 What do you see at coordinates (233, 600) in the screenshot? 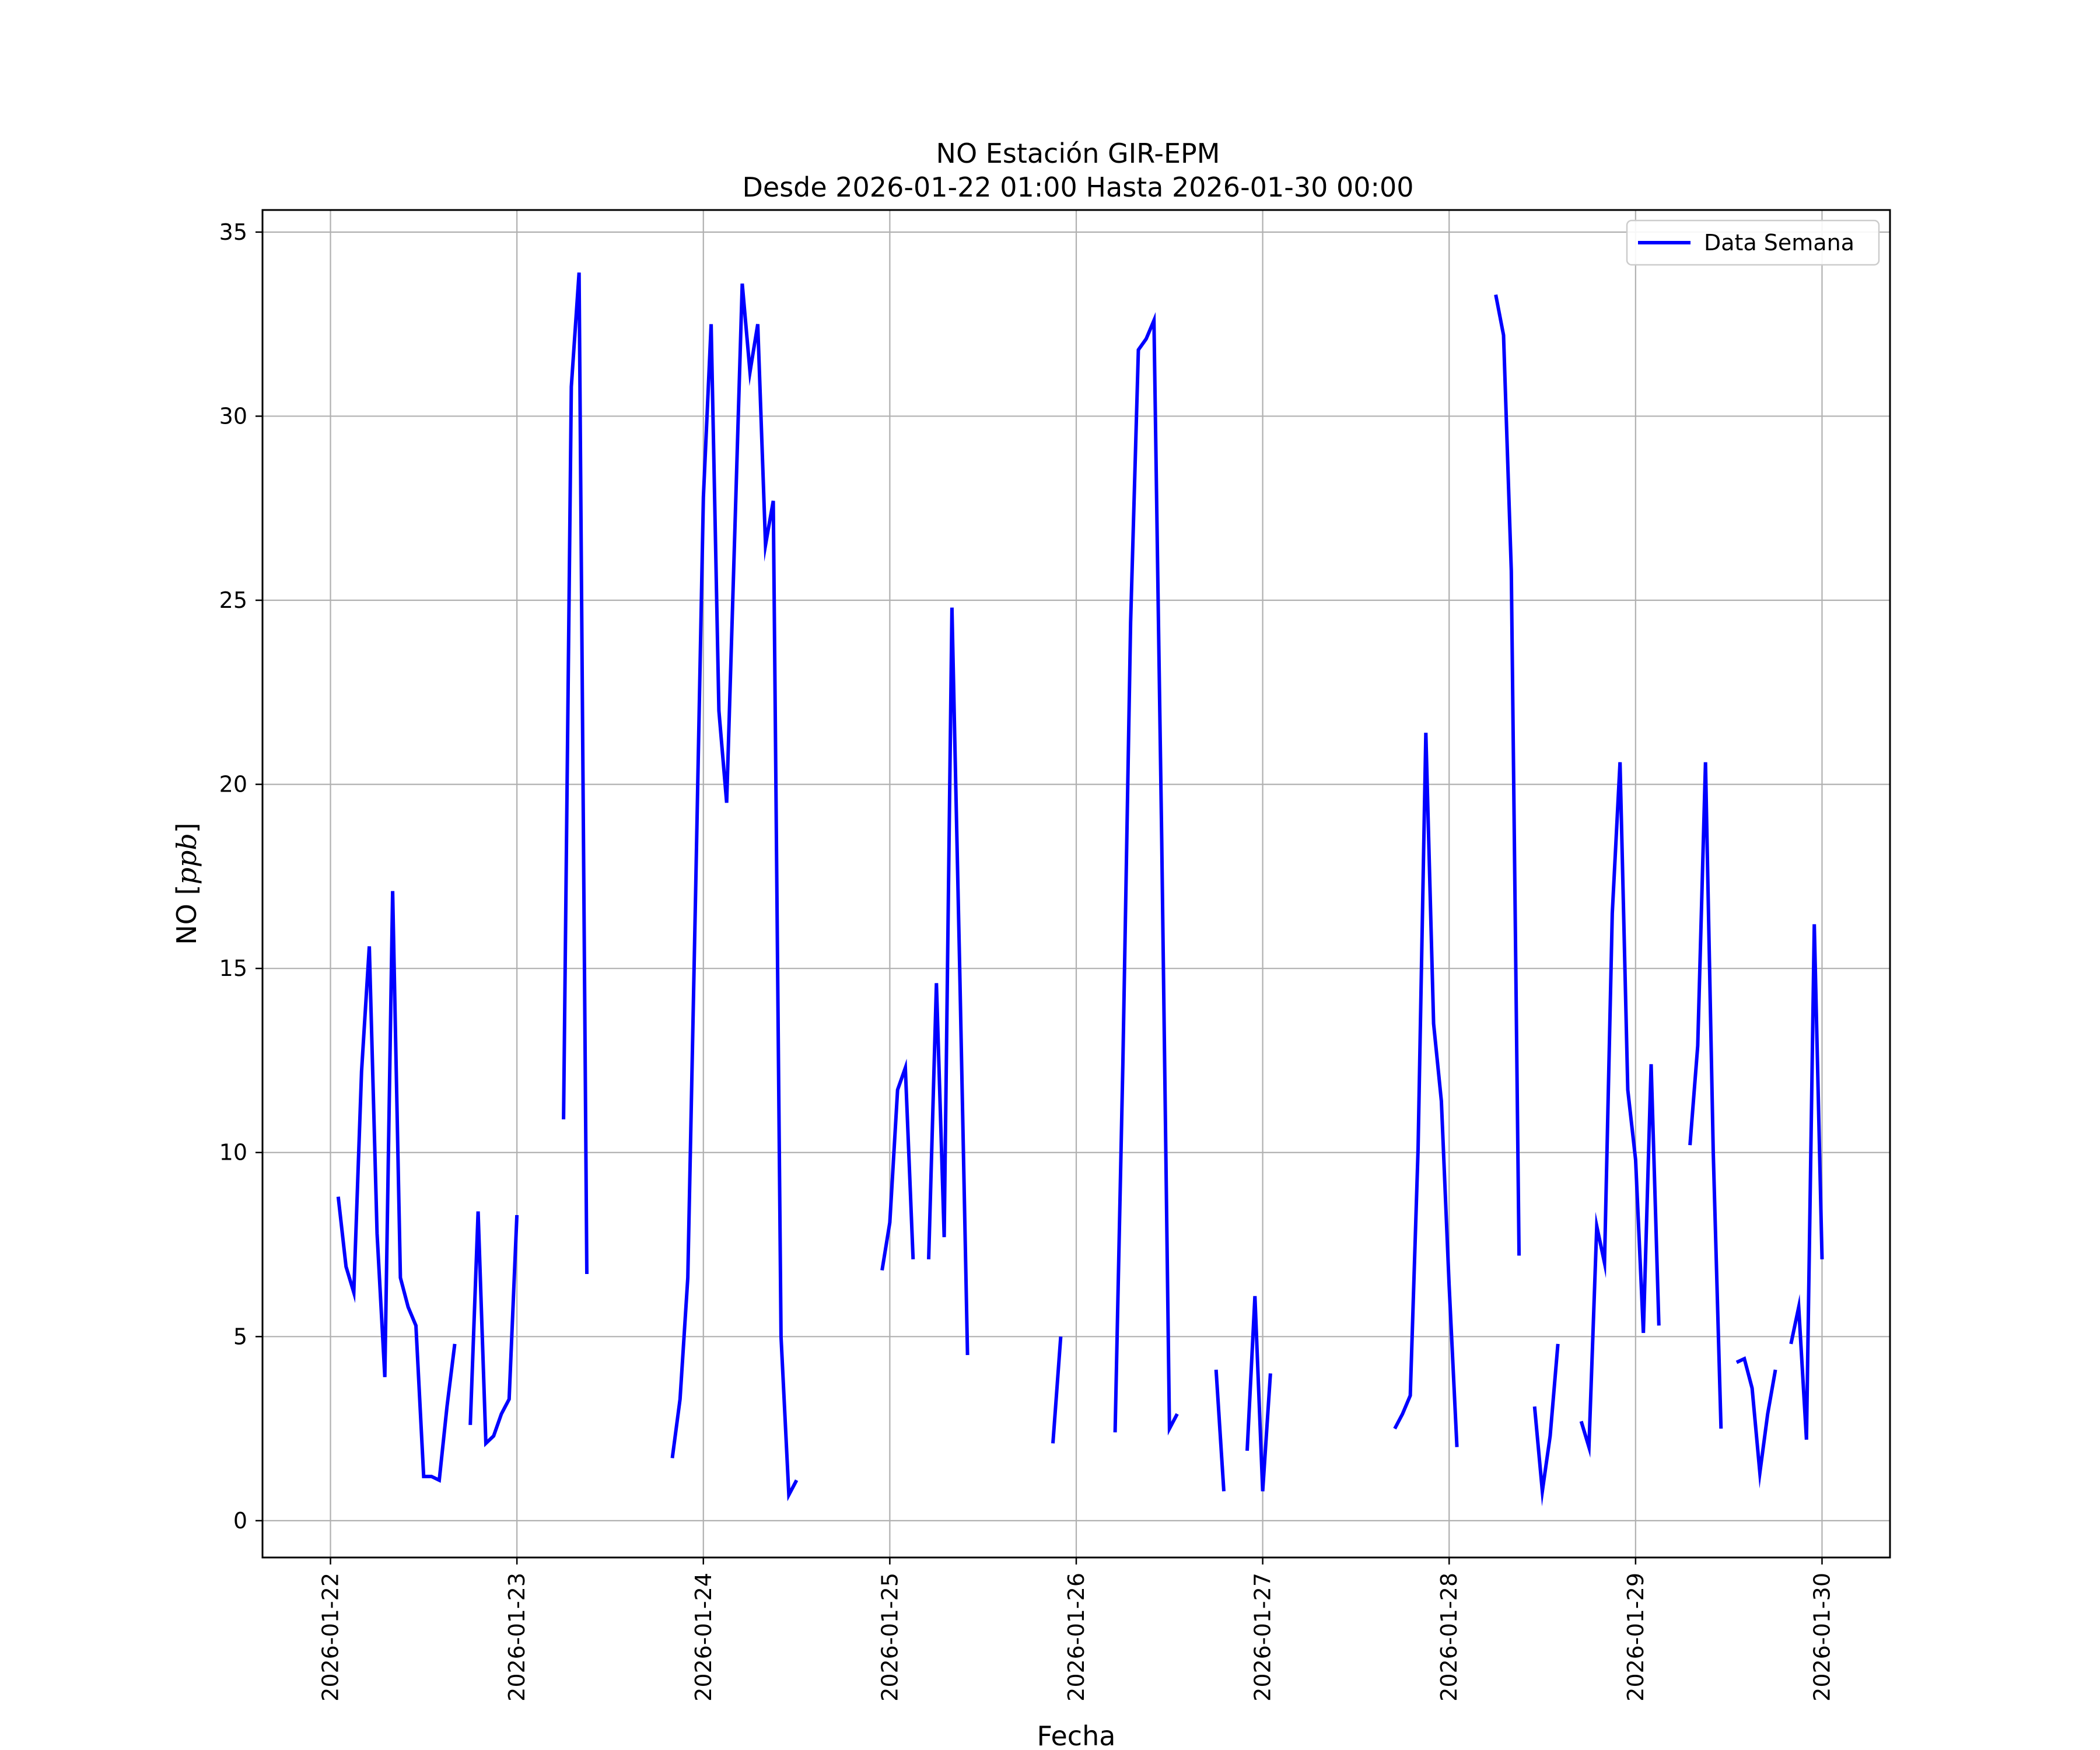
I see `y-tick-label: 25` at bounding box center [233, 600].